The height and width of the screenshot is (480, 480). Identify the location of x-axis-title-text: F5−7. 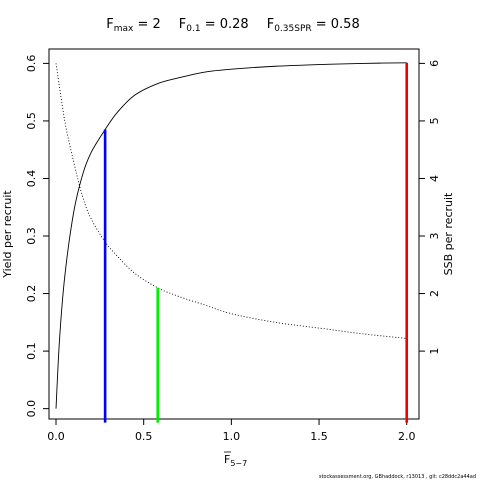
(235, 460).